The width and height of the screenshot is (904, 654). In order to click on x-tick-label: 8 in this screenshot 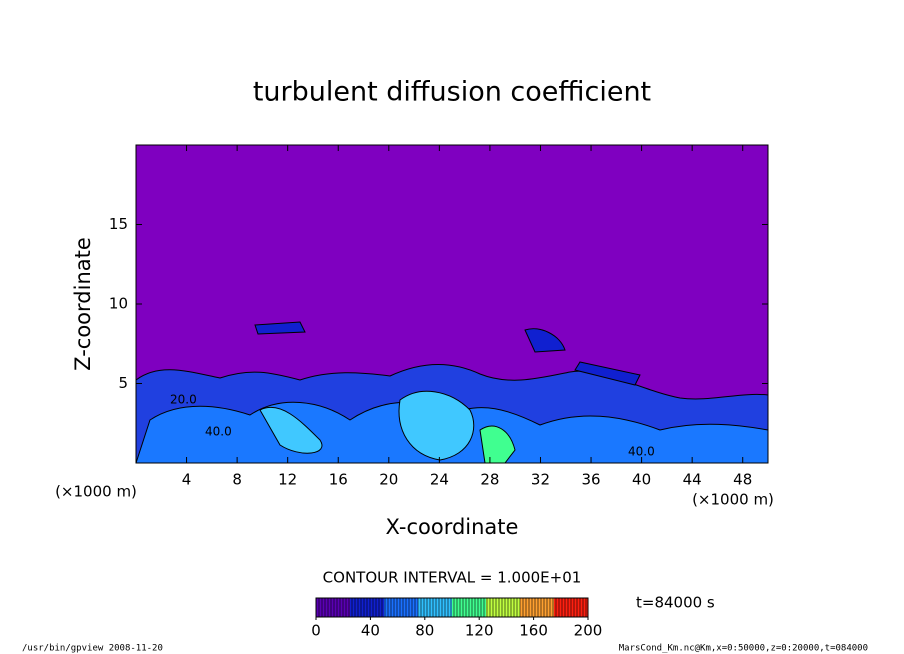, I will do `click(237, 480)`.